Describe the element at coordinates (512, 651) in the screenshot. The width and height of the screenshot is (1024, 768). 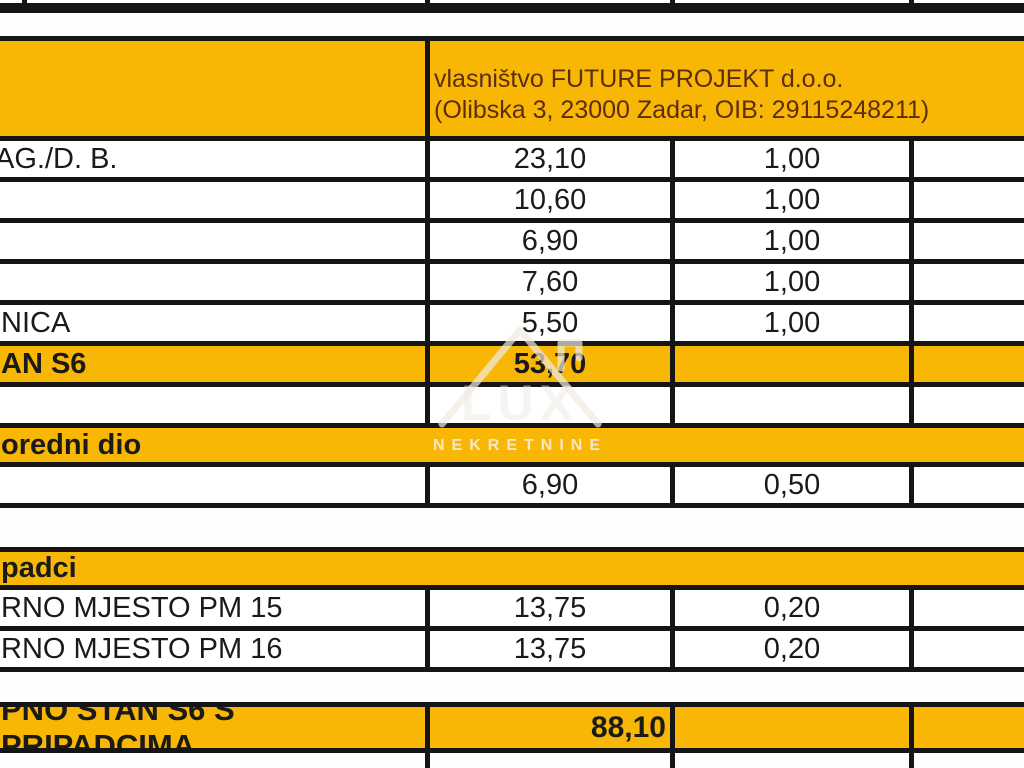
I see `parking-row: RNO MJESTO PM 16 13,75 0,20` at that location.